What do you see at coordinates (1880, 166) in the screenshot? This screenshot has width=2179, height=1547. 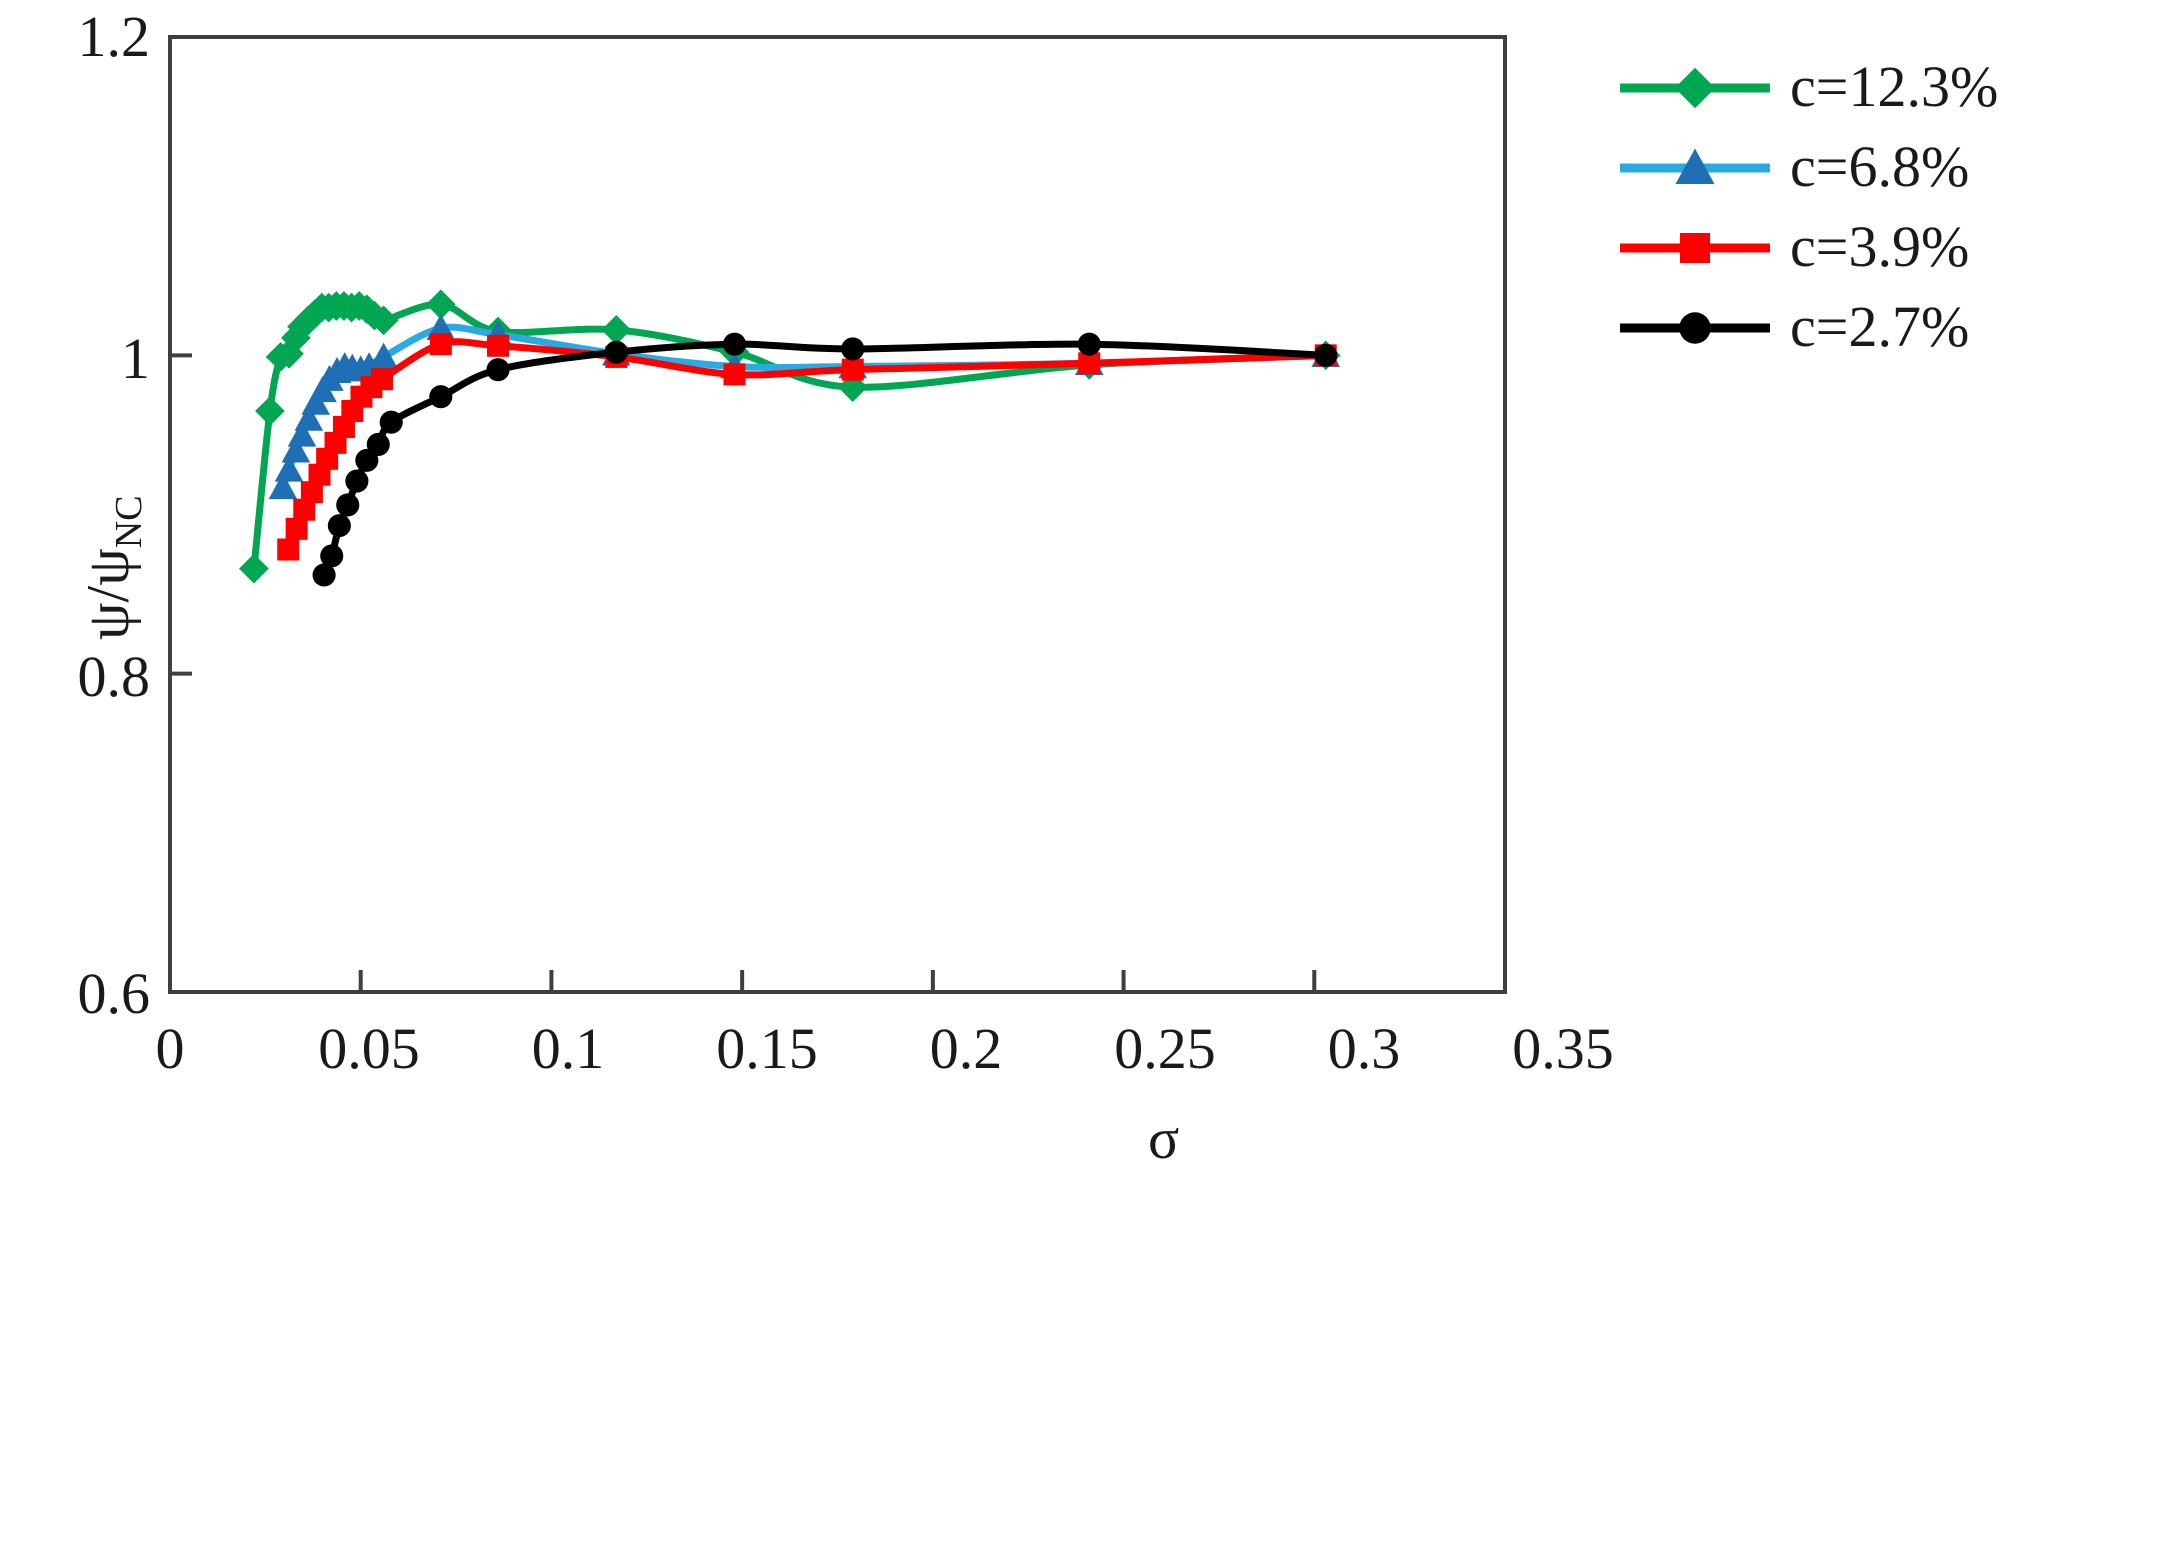 I see `legend-label-c-6-8: c=6.8%` at bounding box center [1880, 166].